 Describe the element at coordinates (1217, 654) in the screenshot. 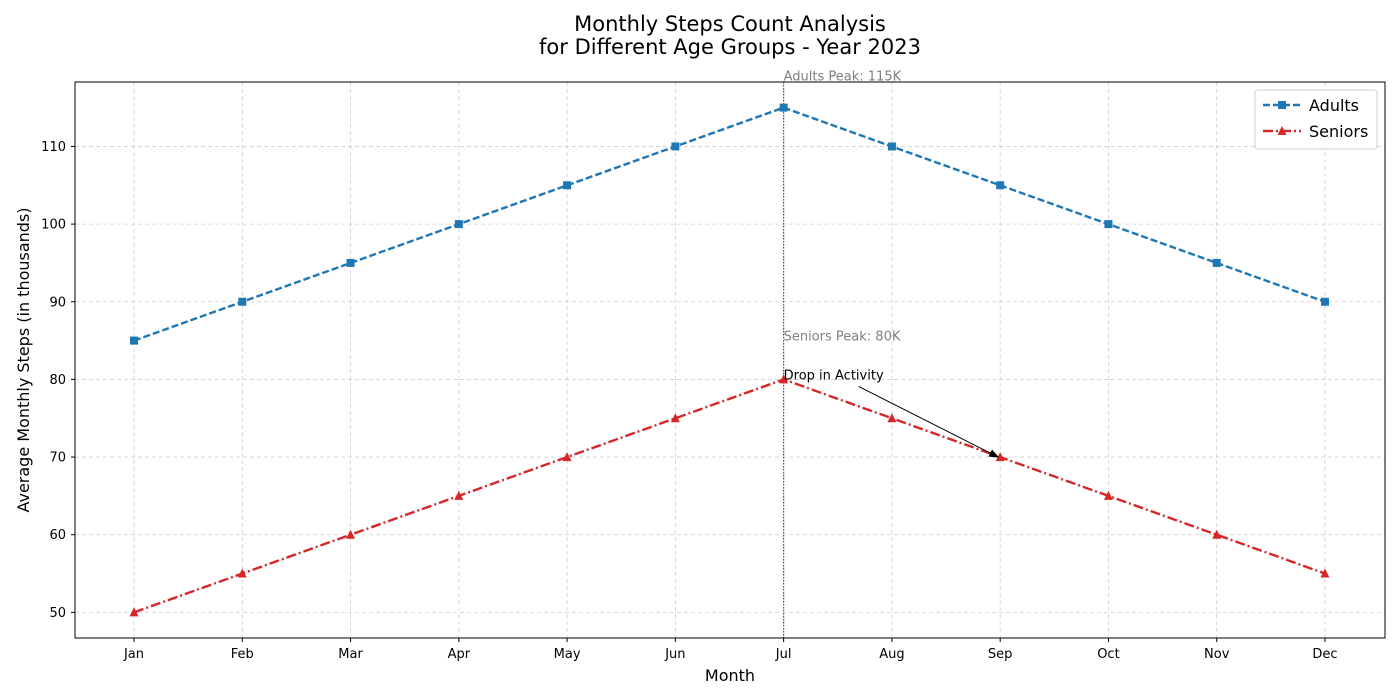

I see `x-tick-label: Nov` at that location.